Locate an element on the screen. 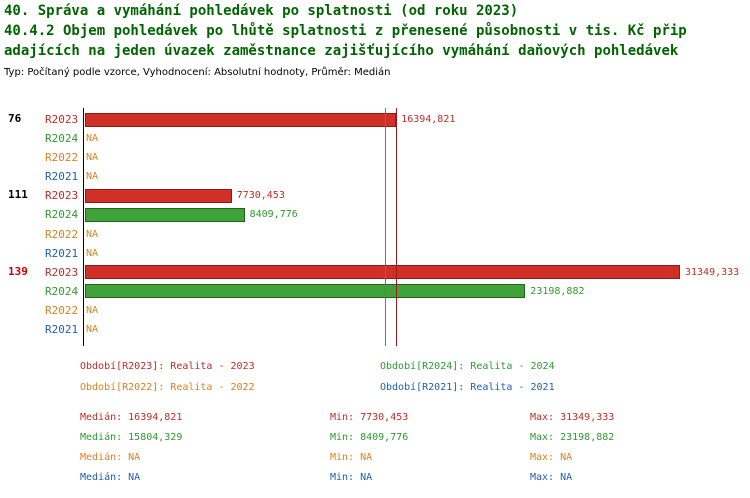 The width and height of the screenshot is (750, 498). chart-row: R2024 23198,882 is located at coordinates (375, 291).